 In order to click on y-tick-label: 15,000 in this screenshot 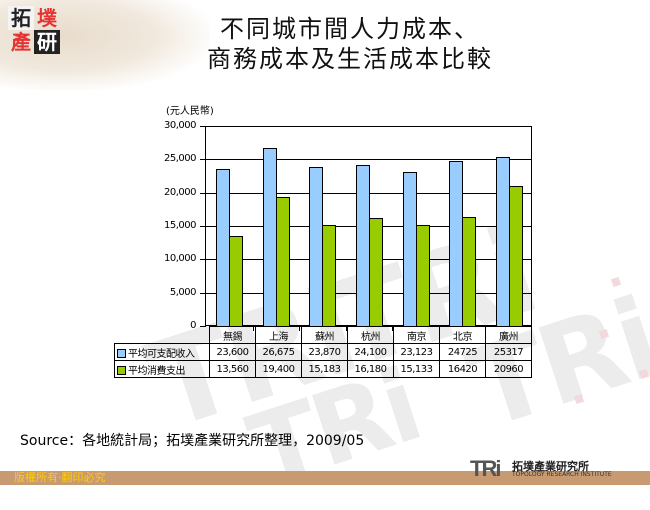, I will do `click(180, 225)`.